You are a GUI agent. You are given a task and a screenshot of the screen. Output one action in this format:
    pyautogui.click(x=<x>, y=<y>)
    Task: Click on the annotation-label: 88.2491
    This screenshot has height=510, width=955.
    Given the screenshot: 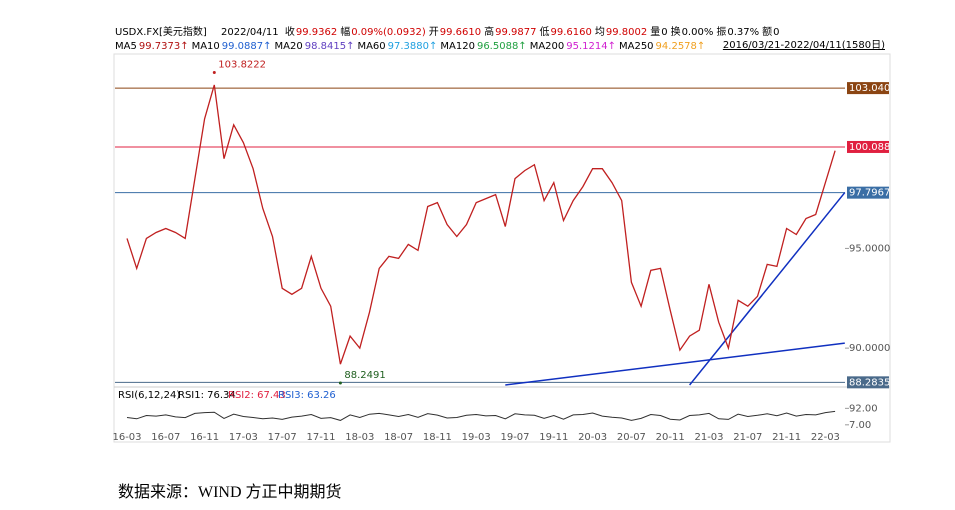 What is the action you would take?
    pyautogui.click(x=364, y=375)
    